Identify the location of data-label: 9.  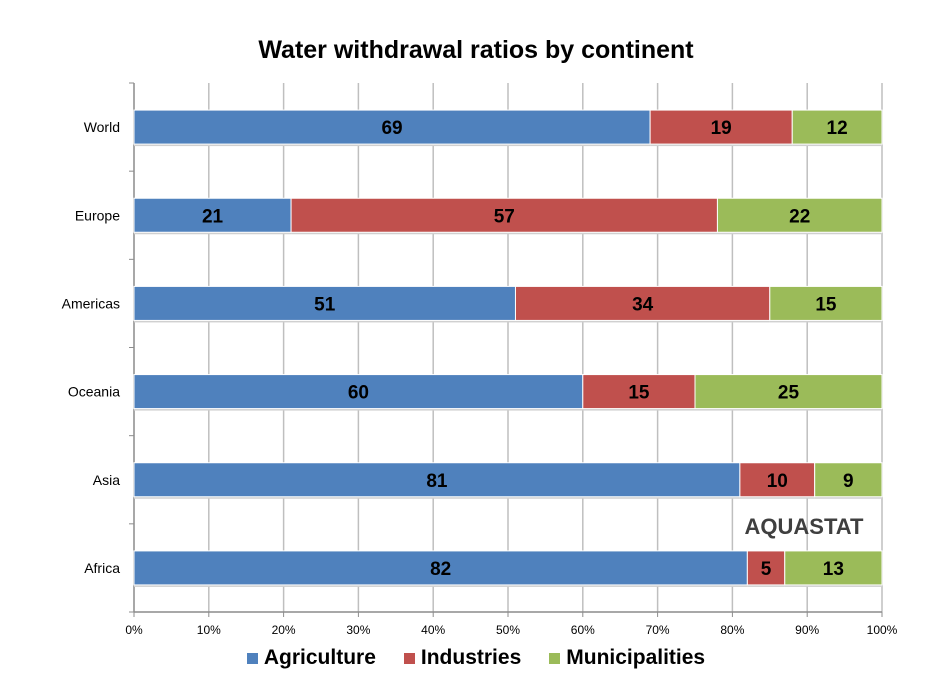
(848, 481).